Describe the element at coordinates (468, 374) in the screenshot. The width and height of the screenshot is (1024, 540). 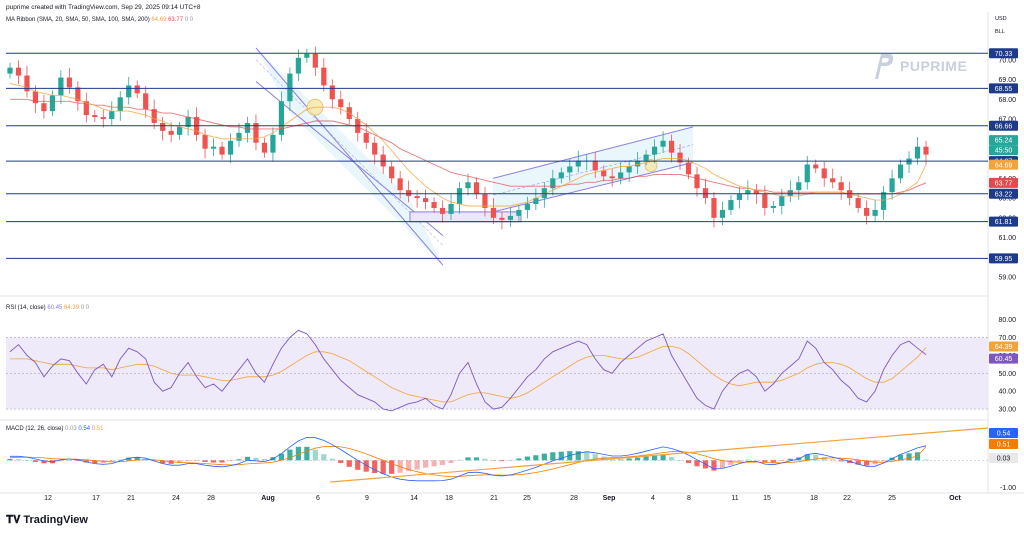
I see `rsi-ma-line` at that location.